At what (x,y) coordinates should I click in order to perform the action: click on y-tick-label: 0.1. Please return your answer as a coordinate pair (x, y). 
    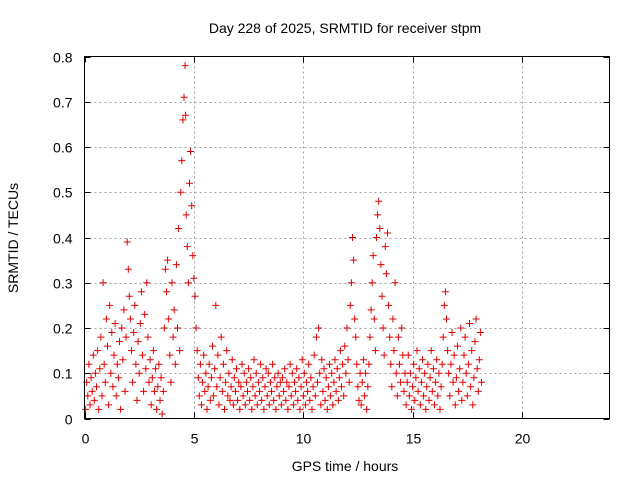
    Looking at the image, I should click on (63, 374).